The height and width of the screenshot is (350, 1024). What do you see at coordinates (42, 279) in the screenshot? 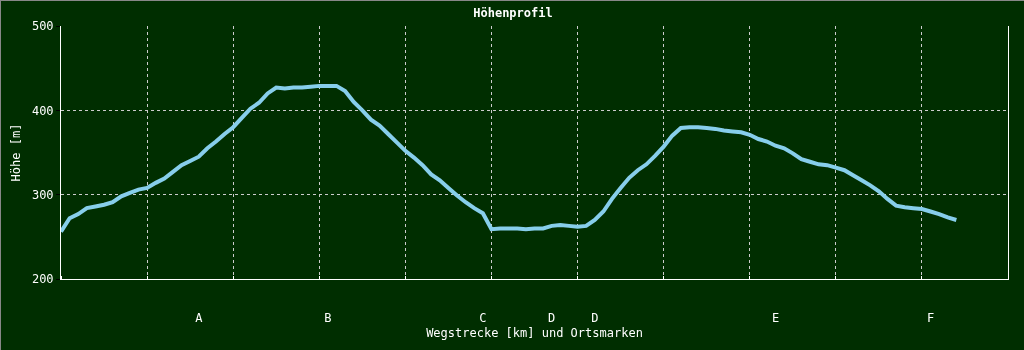
I see `y-tick-label: 200` at bounding box center [42, 279].